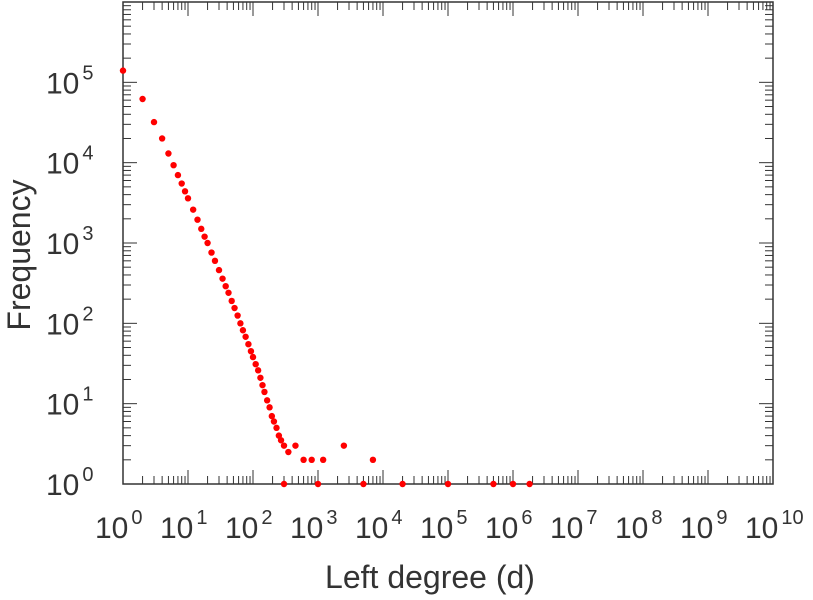 The image size is (813, 600). Describe the element at coordinates (249, 526) in the screenshot. I see `x-tick-label: 10 2` at that location.